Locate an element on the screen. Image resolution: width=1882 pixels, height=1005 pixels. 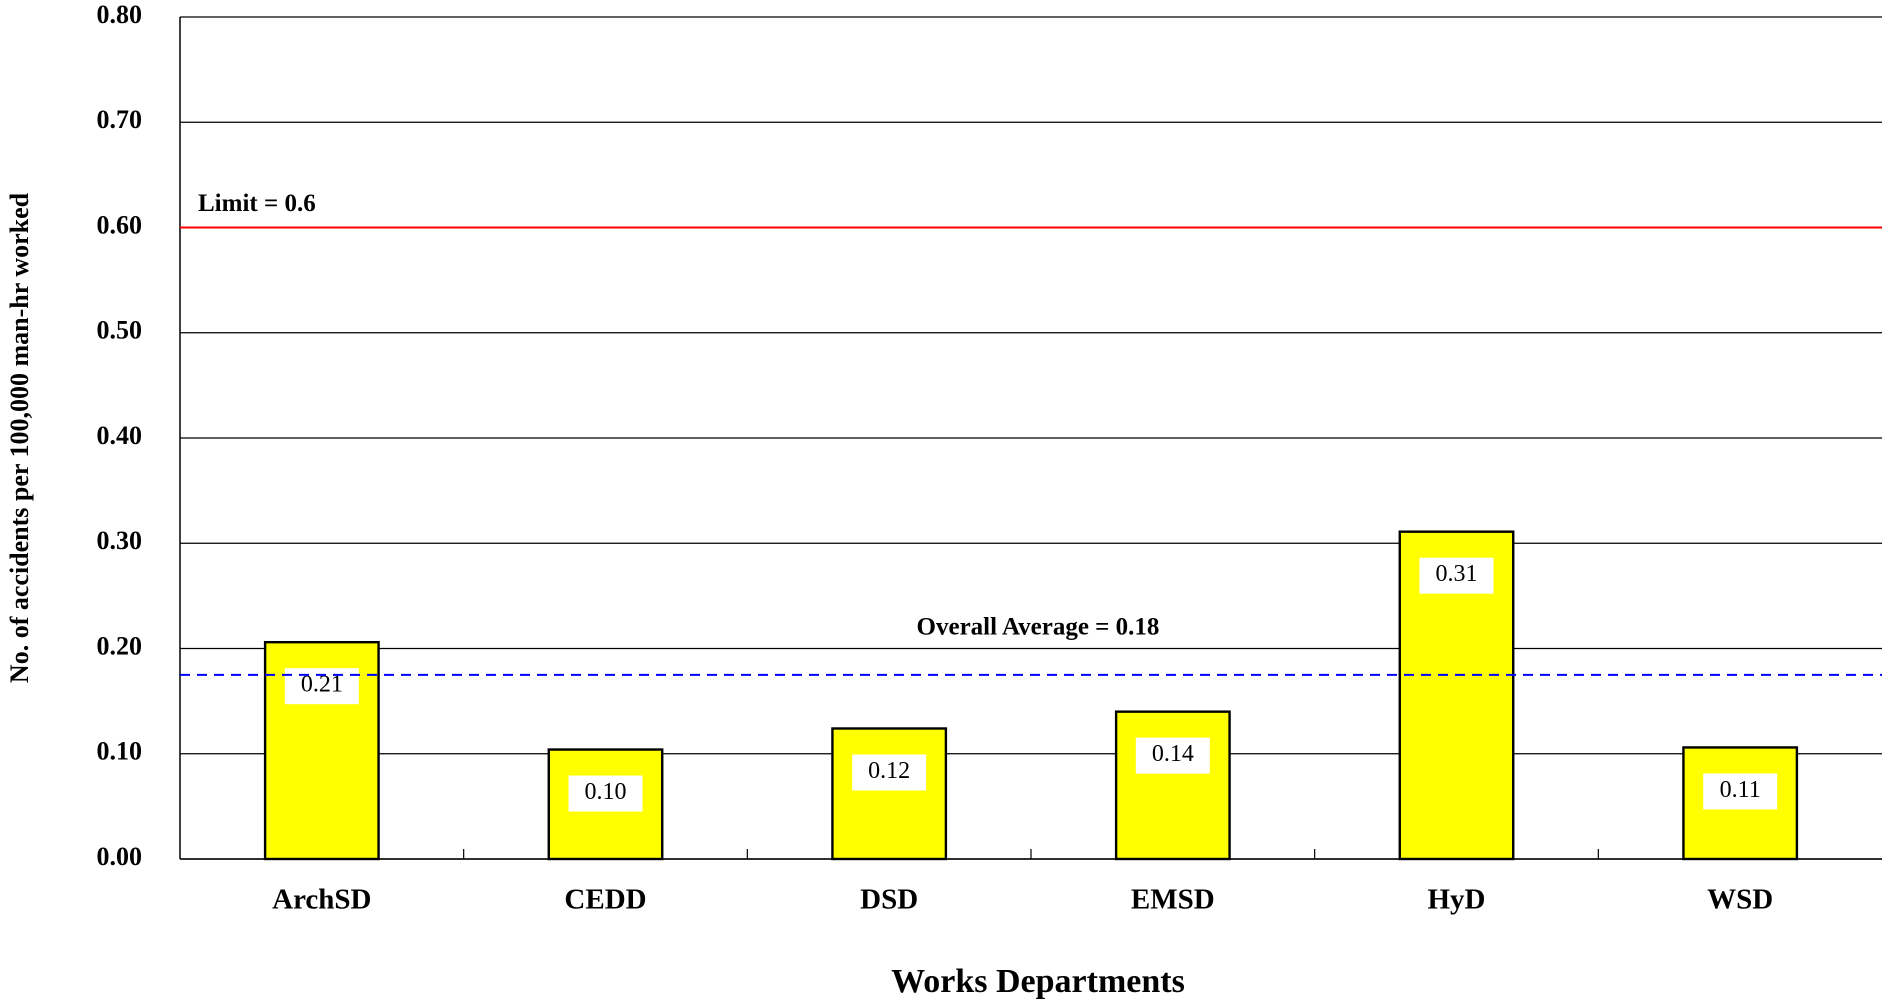
value-label: 0.11 is located at coordinates (1740, 790).